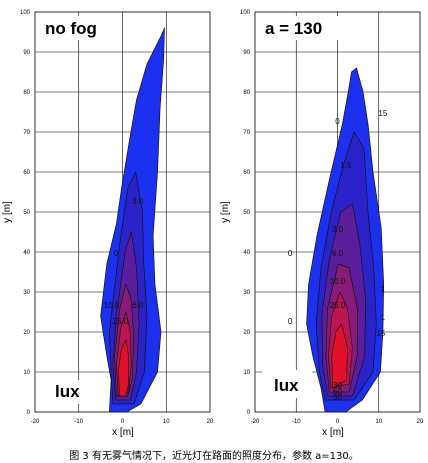 Image resolution: width=428 pixels, height=463 pixels. Describe the element at coordinates (71, 28) in the screenshot. I see `chart-title: no fog` at that location.